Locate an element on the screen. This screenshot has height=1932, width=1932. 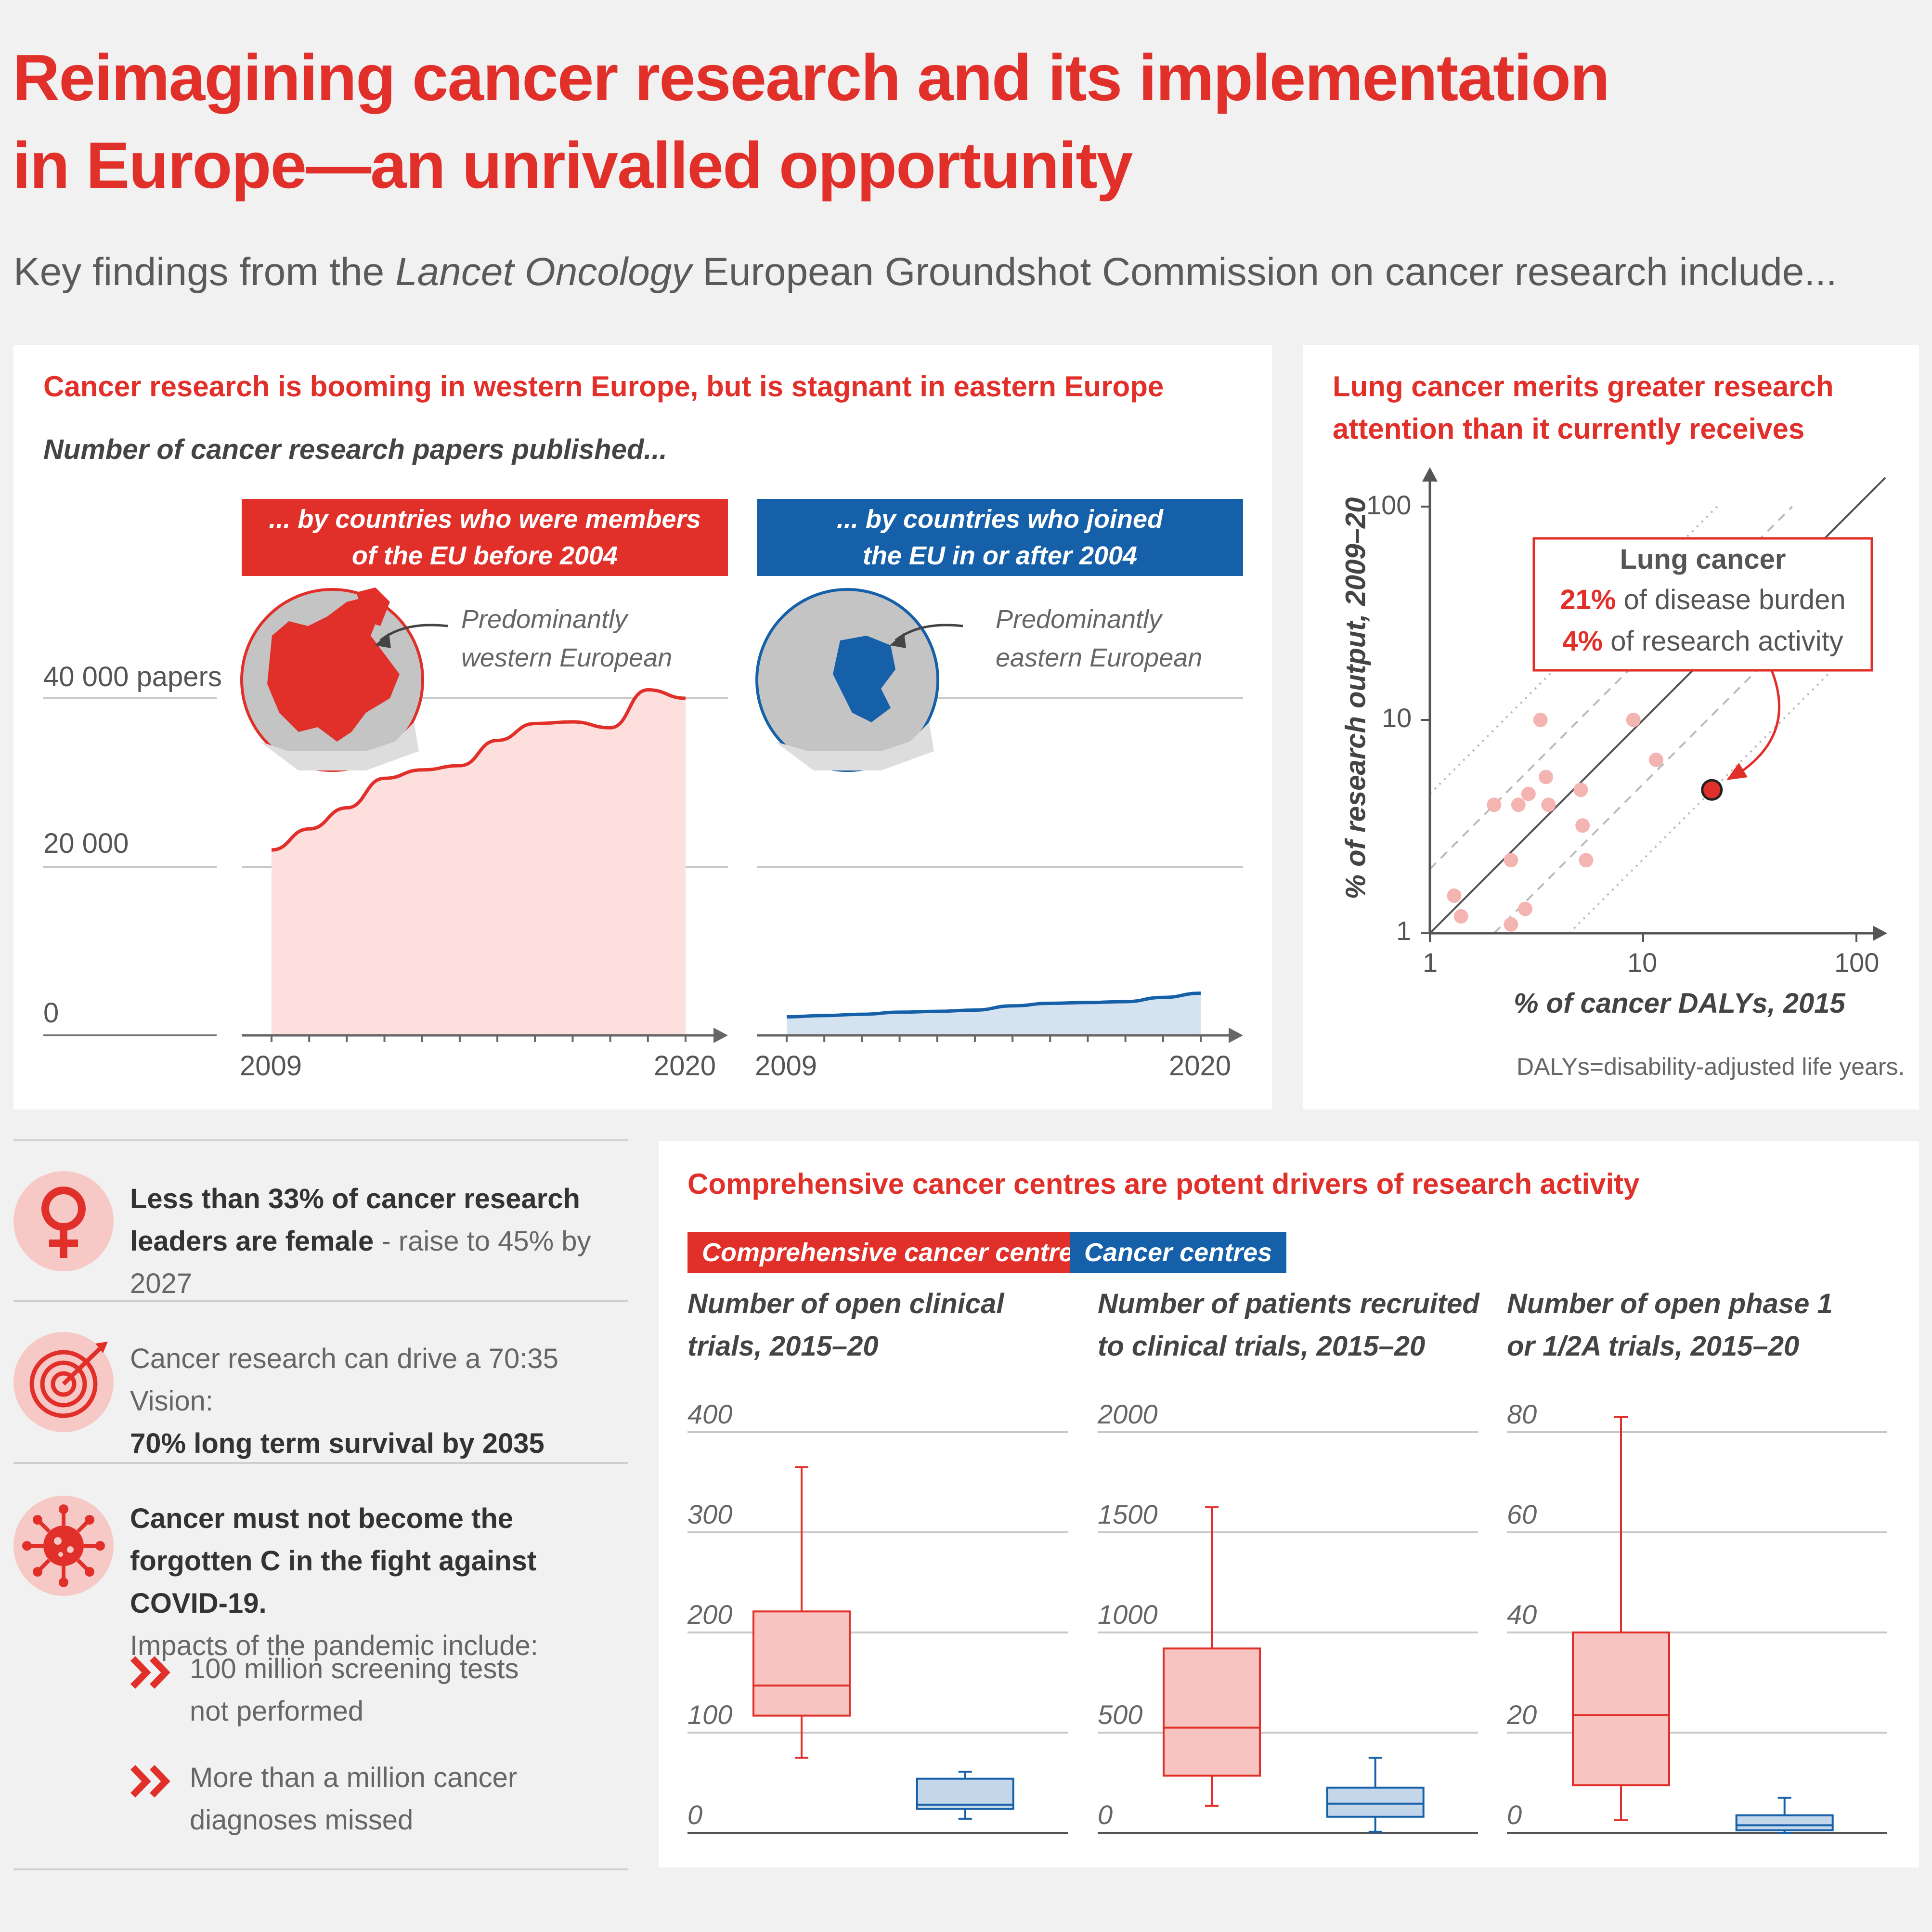
lung-callout-line-1: 21% of disease burden is located at coordinates (1703, 600).